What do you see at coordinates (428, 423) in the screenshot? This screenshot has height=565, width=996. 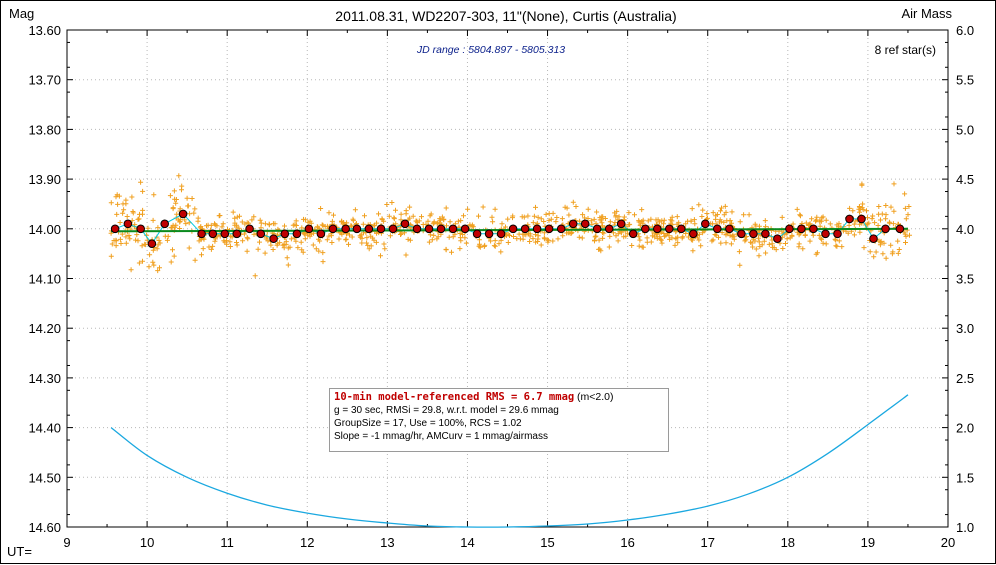 I see `stats-line-2: GroupSize = 17, Use = 100%, RCS = 1.02` at bounding box center [428, 423].